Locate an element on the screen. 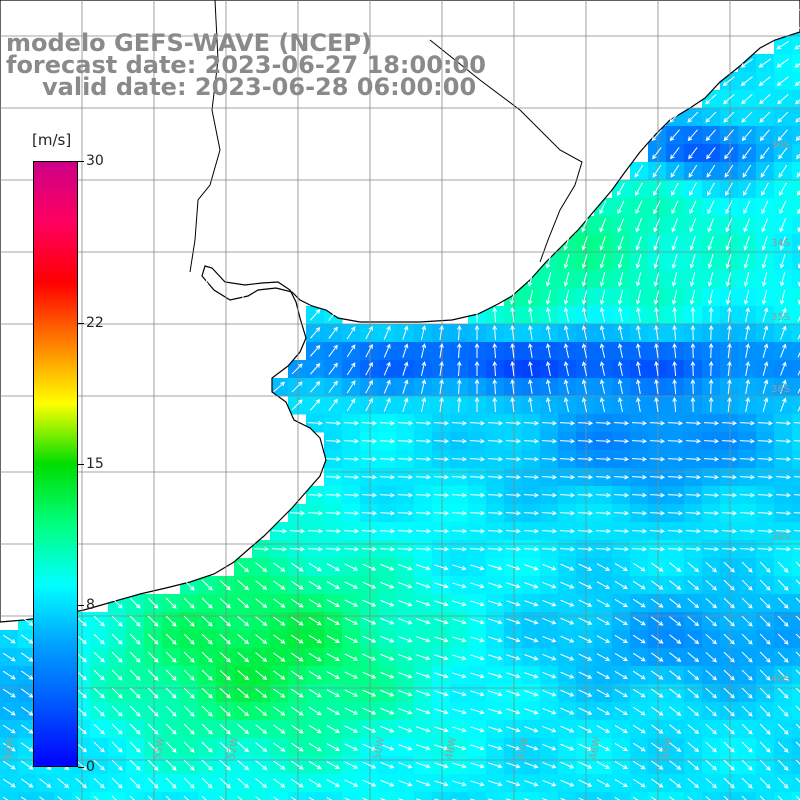 This screenshot has height=800, width=800. lon-label: 47W is located at coordinates (523, 748).